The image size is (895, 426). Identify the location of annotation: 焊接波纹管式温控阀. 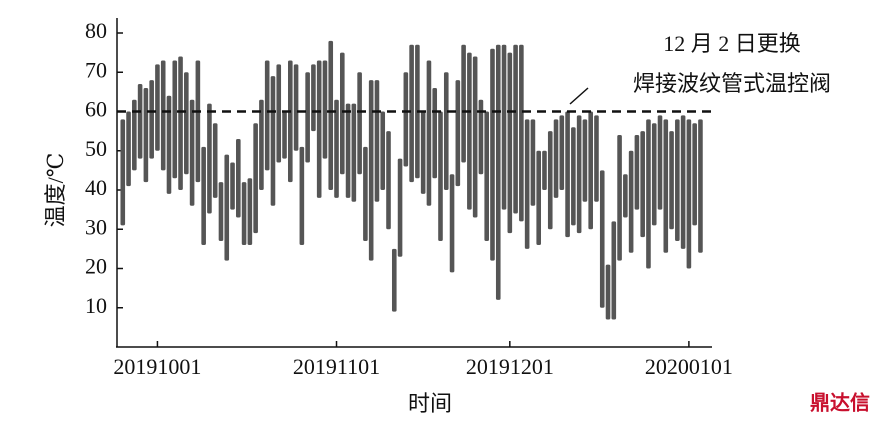
(732, 83).